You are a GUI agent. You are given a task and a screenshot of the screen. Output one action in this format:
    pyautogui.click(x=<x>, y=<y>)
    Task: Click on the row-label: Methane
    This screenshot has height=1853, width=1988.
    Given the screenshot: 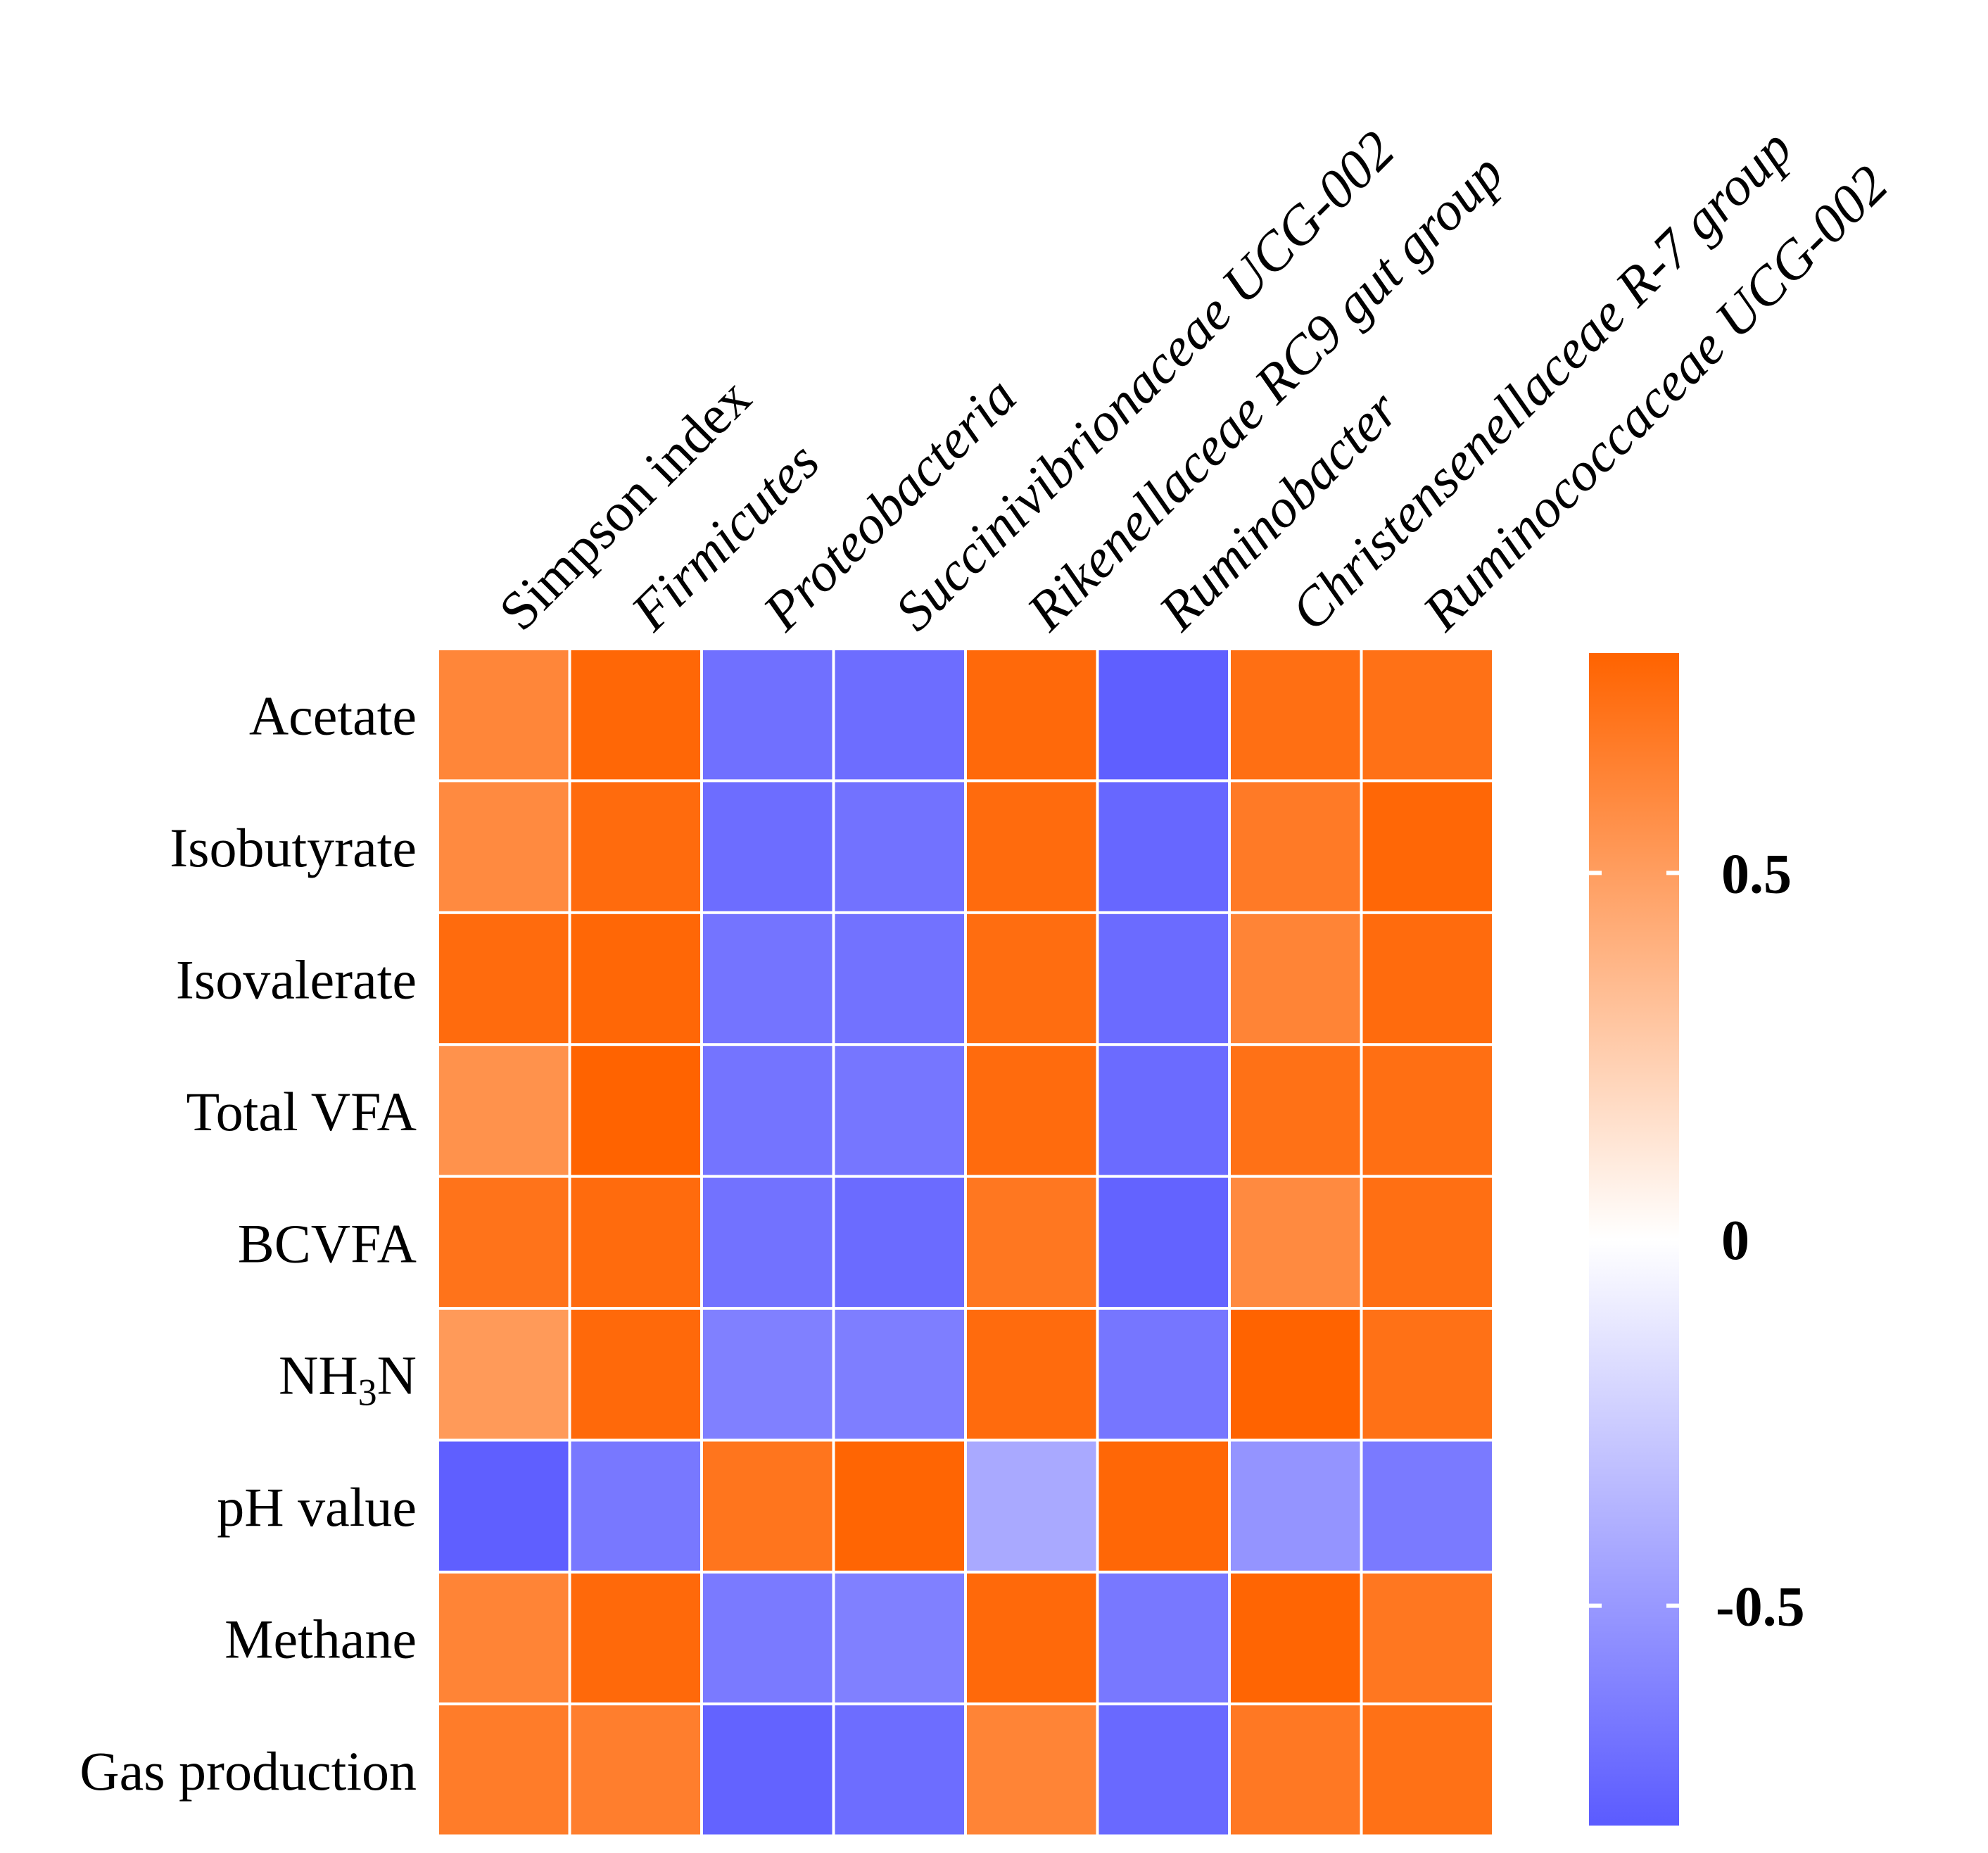 What is the action you would take?
    pyautogui.click(x=320, y=1640)
    